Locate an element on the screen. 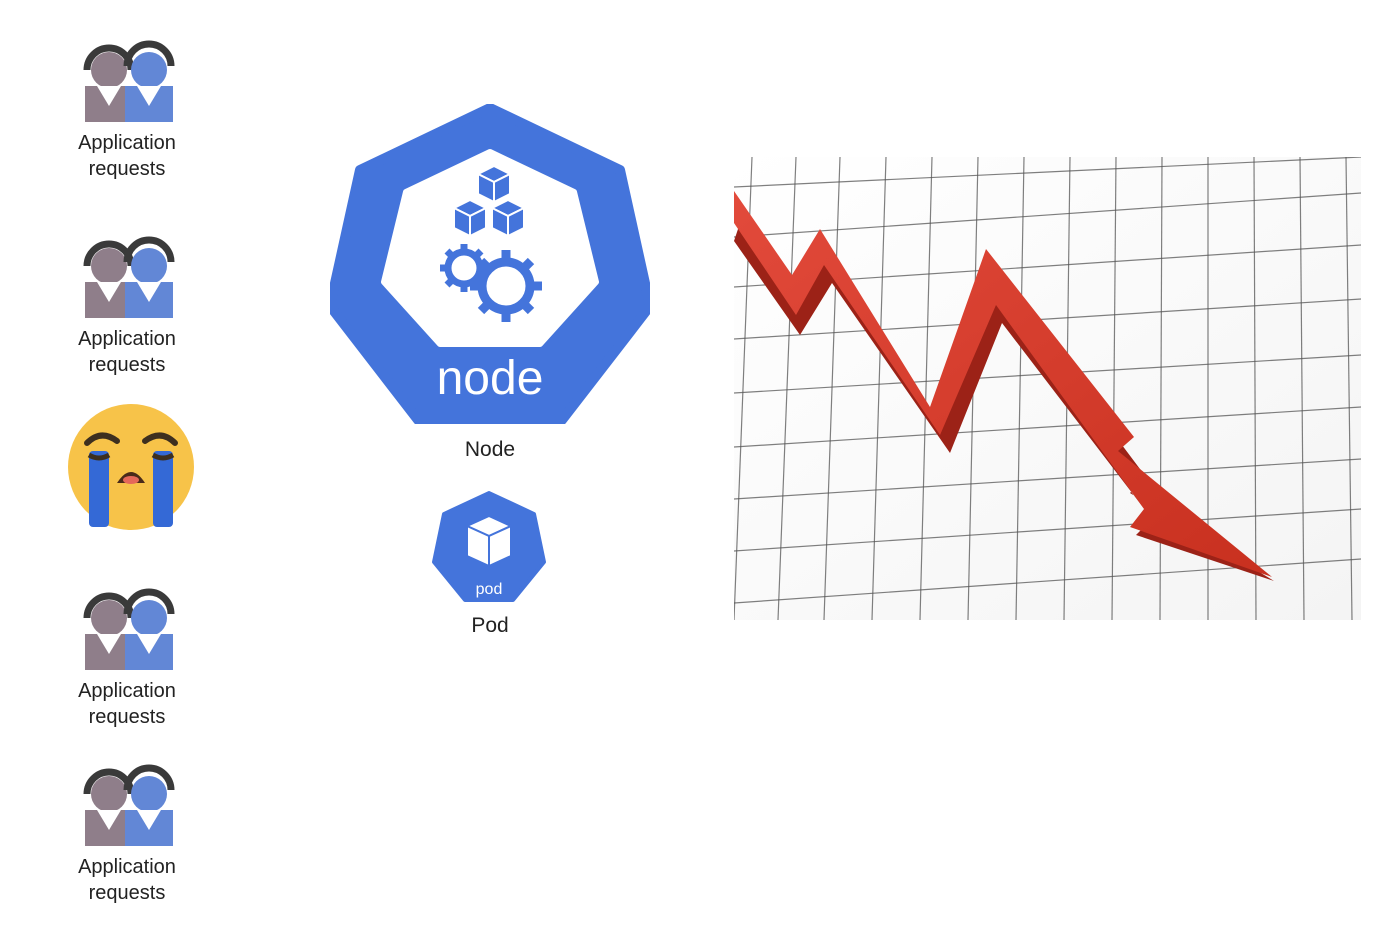 The width and height of the screenshot is (1400, 942). kubernetes-node-icon: node is located at coordinates (490, 264).